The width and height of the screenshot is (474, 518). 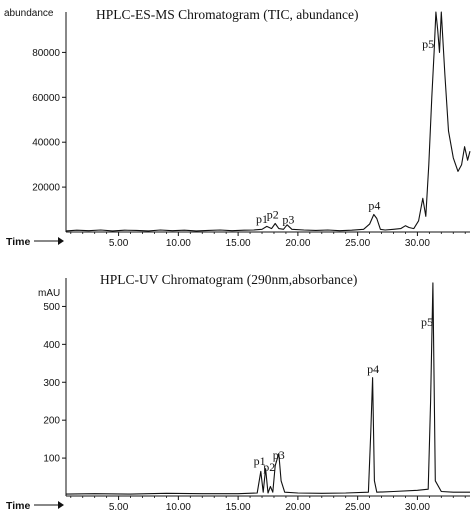 I want to click on uv-peak-label-p3: p3, so click(x=279, y=455).